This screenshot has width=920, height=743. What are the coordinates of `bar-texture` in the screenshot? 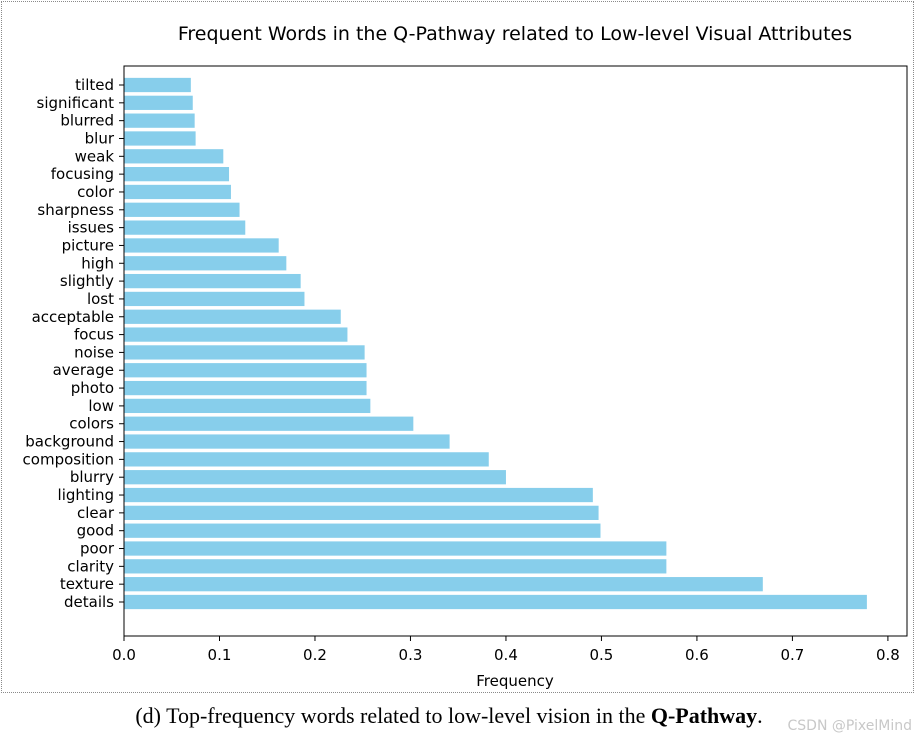 It's located at (443, 584).